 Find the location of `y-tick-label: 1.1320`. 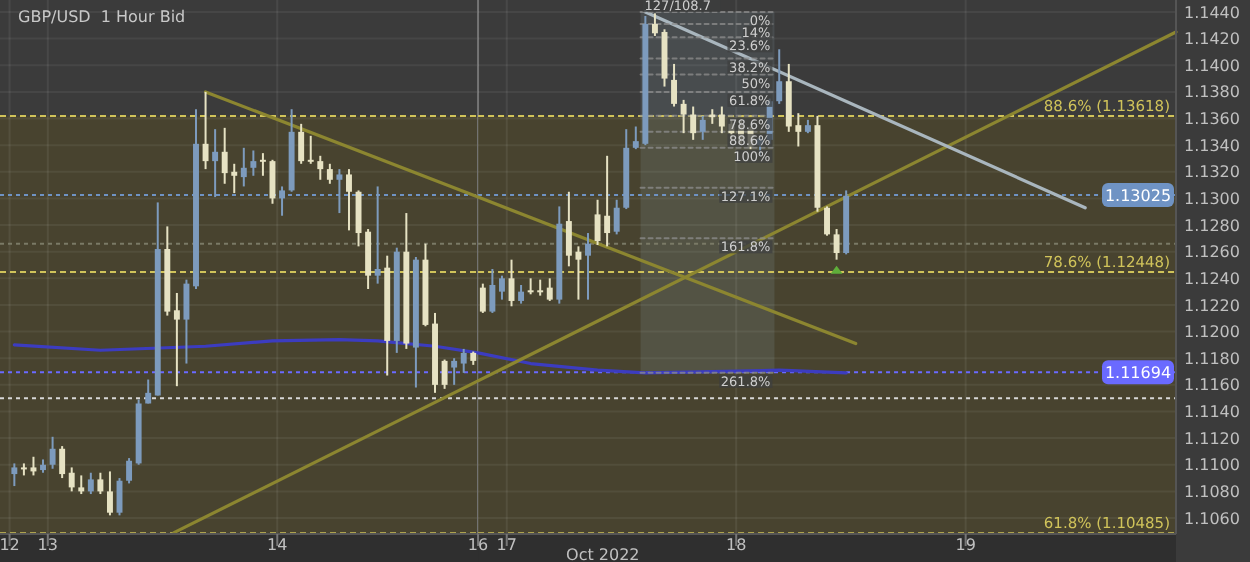

y-tick-label: 1.1320 is located at coordinates (1212, 172).